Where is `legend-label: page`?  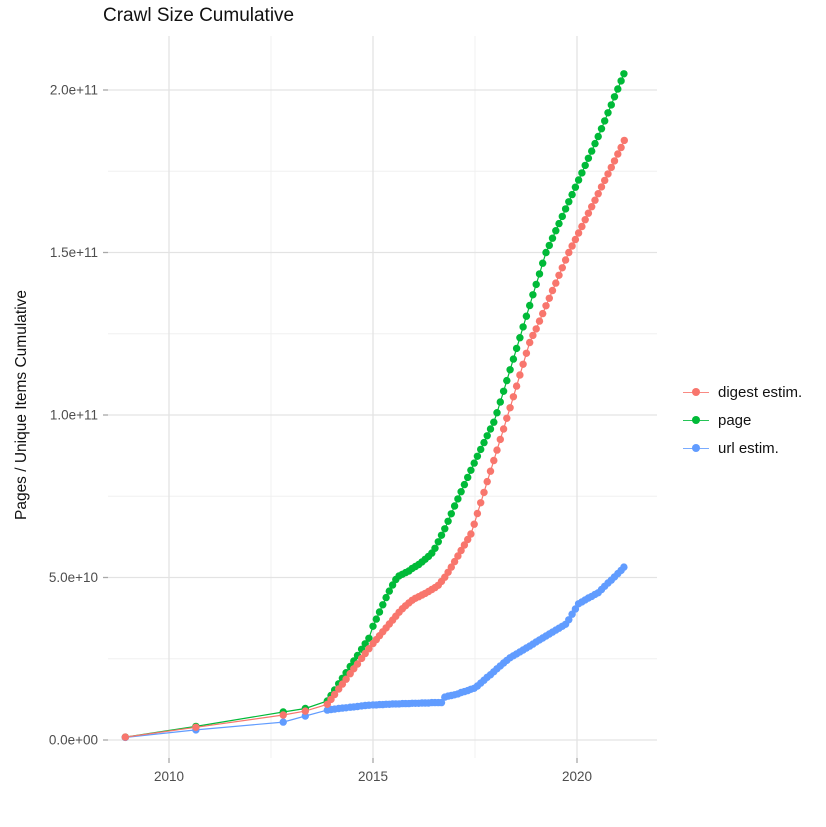 legend-label: page is located at coordinates (735, 420).